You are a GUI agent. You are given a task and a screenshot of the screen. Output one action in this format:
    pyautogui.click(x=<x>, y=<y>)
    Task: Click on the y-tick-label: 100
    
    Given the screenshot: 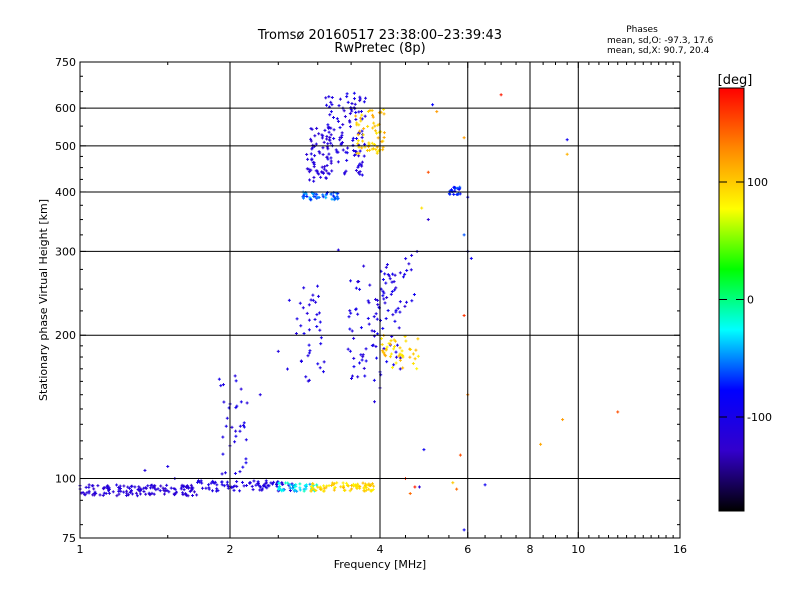 What is the action you would take?
    pyautogui.click(x=65, y=479)
    